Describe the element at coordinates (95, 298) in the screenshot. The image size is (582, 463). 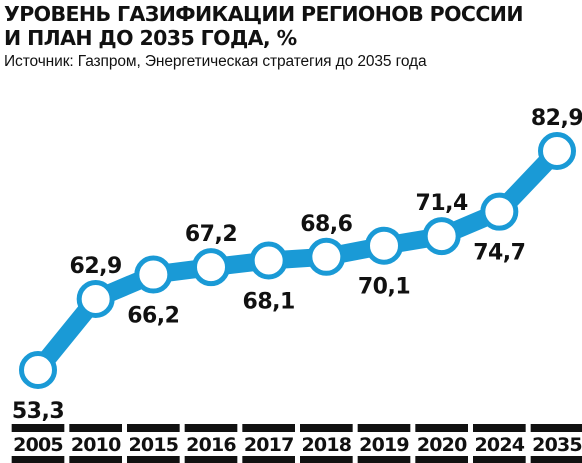
I see `data-point-2010` at that location.